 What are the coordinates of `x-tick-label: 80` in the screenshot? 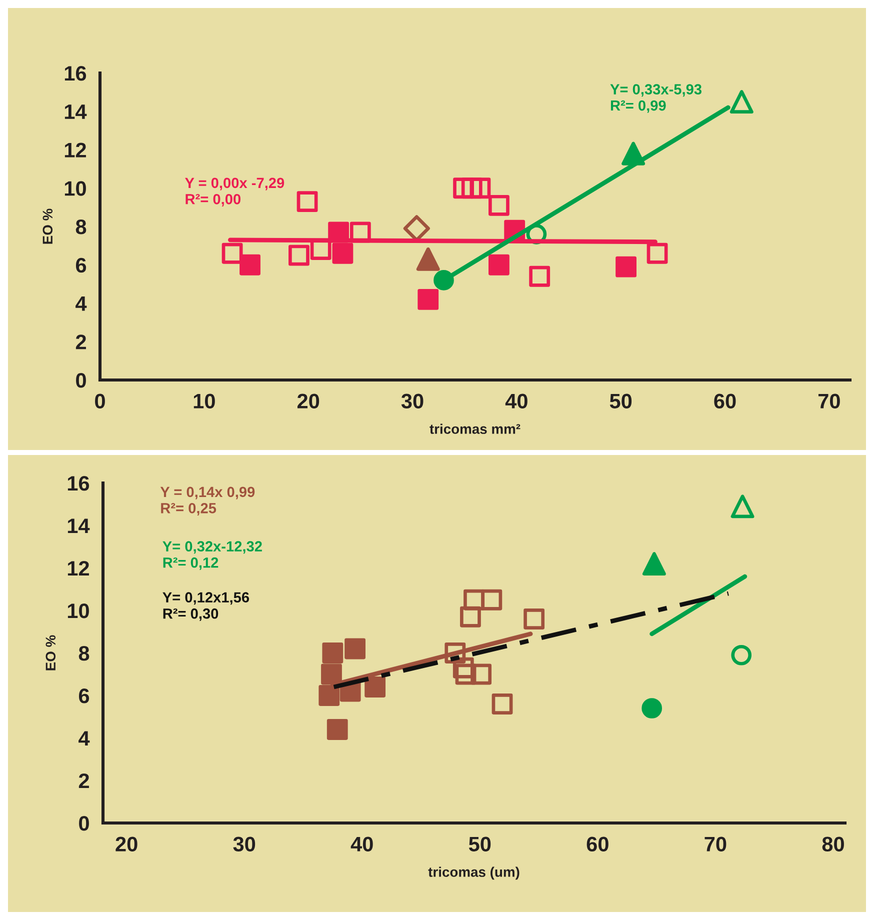 It's located at (833, 844).